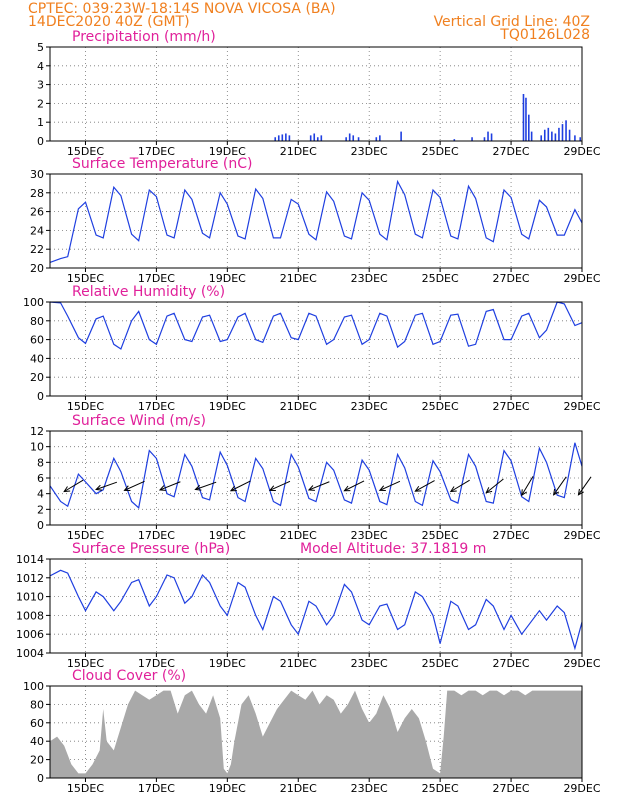 Image resolution: width=618 pixels, height=800 pixels. I want to click on header-location: CPTEC: 039:23W-18:14S NOVA VICOSA (BA), so click(182, 9).